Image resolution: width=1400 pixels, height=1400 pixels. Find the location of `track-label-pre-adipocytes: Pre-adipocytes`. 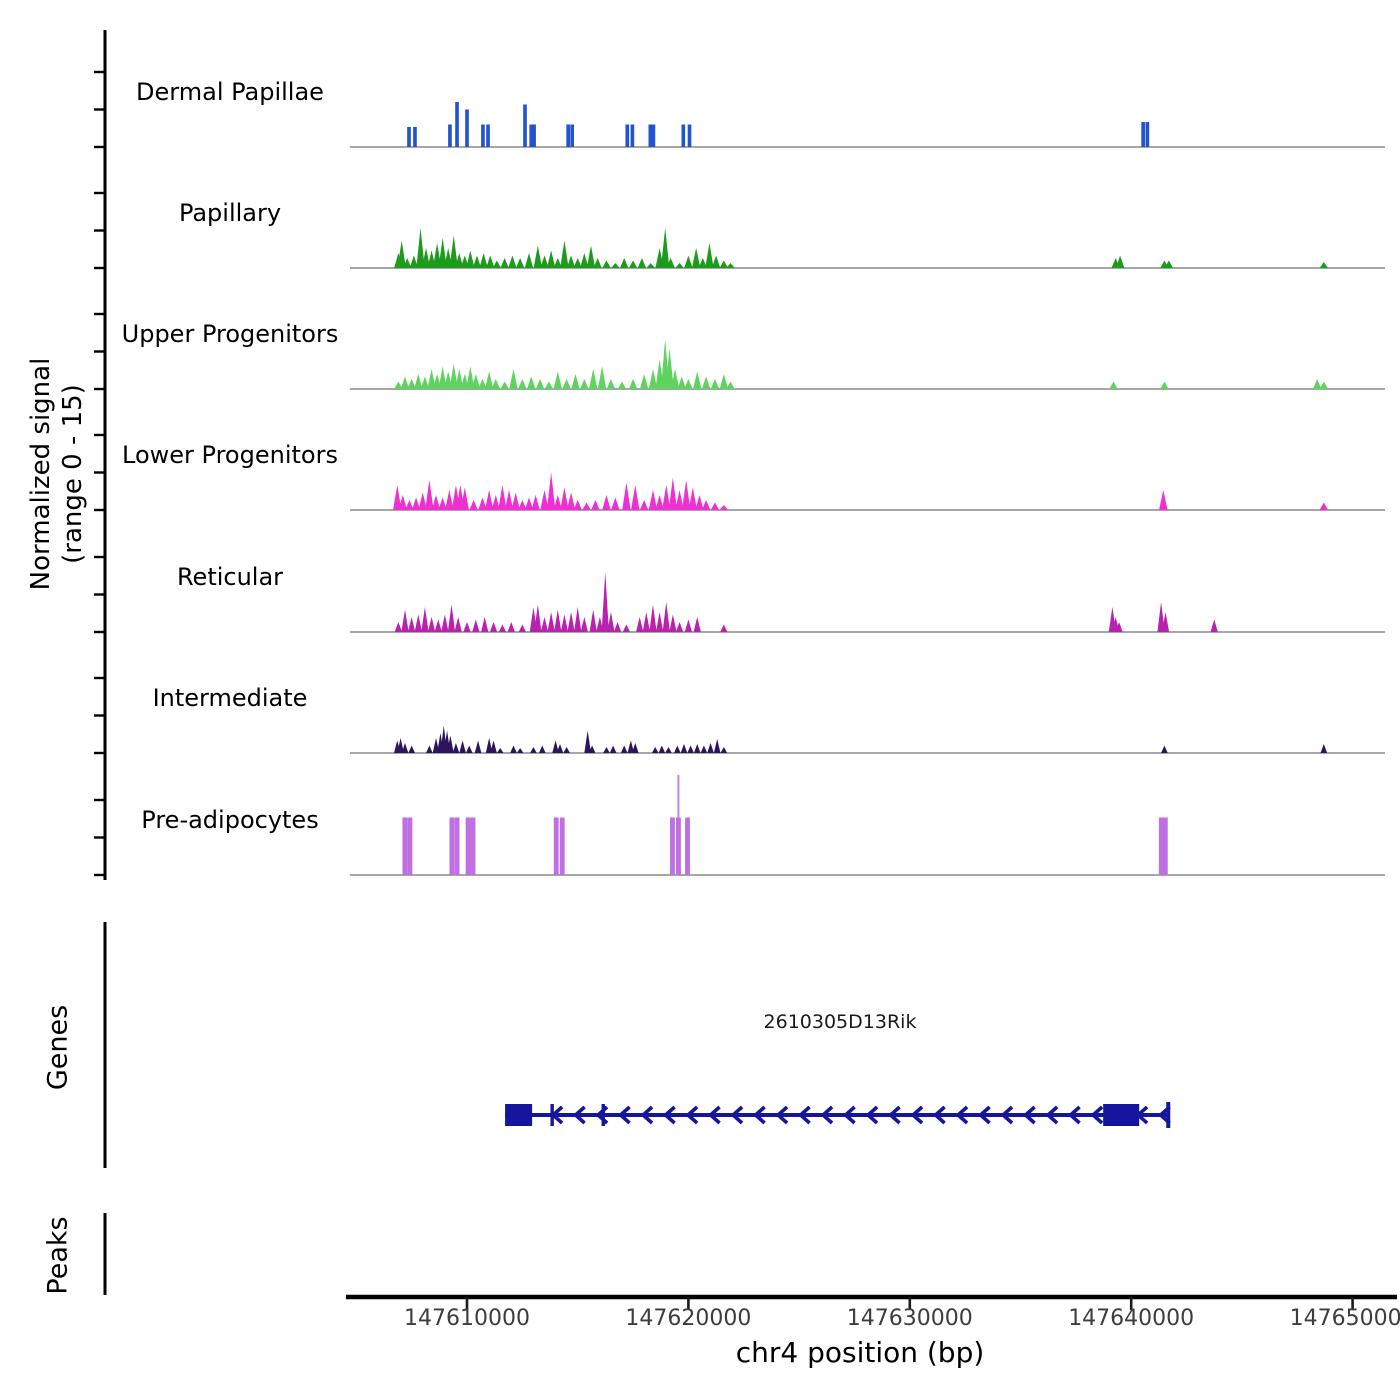

track-label-pre-adipocytes: Pre-adipocytes is located at coordinates (230, 820).